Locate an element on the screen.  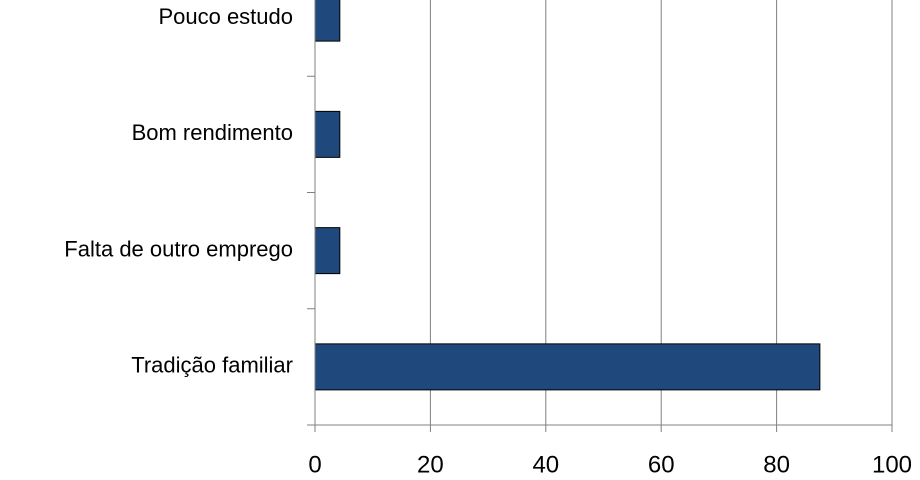
x-tick-label: 40 is located at coordinates (545, 464).